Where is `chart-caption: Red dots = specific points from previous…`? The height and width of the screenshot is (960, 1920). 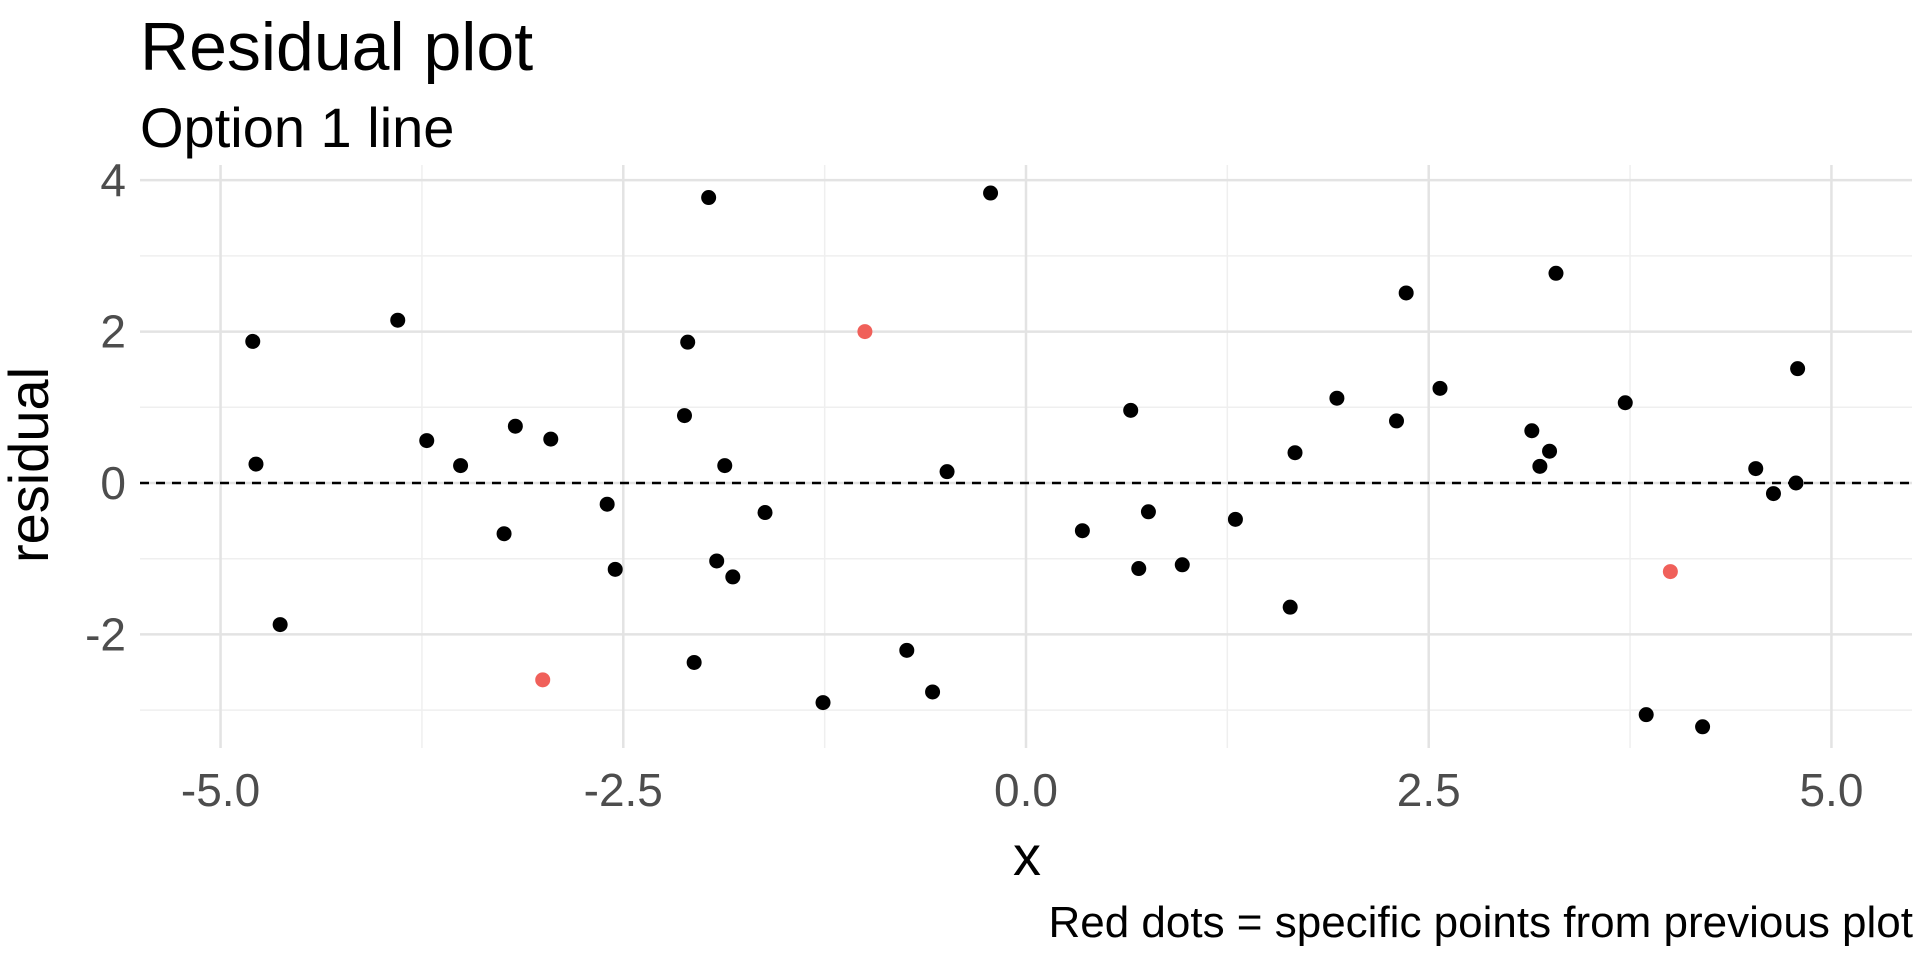
chart-caption: Red dots = specific points from previous… is located at coordinates (1480, 922).